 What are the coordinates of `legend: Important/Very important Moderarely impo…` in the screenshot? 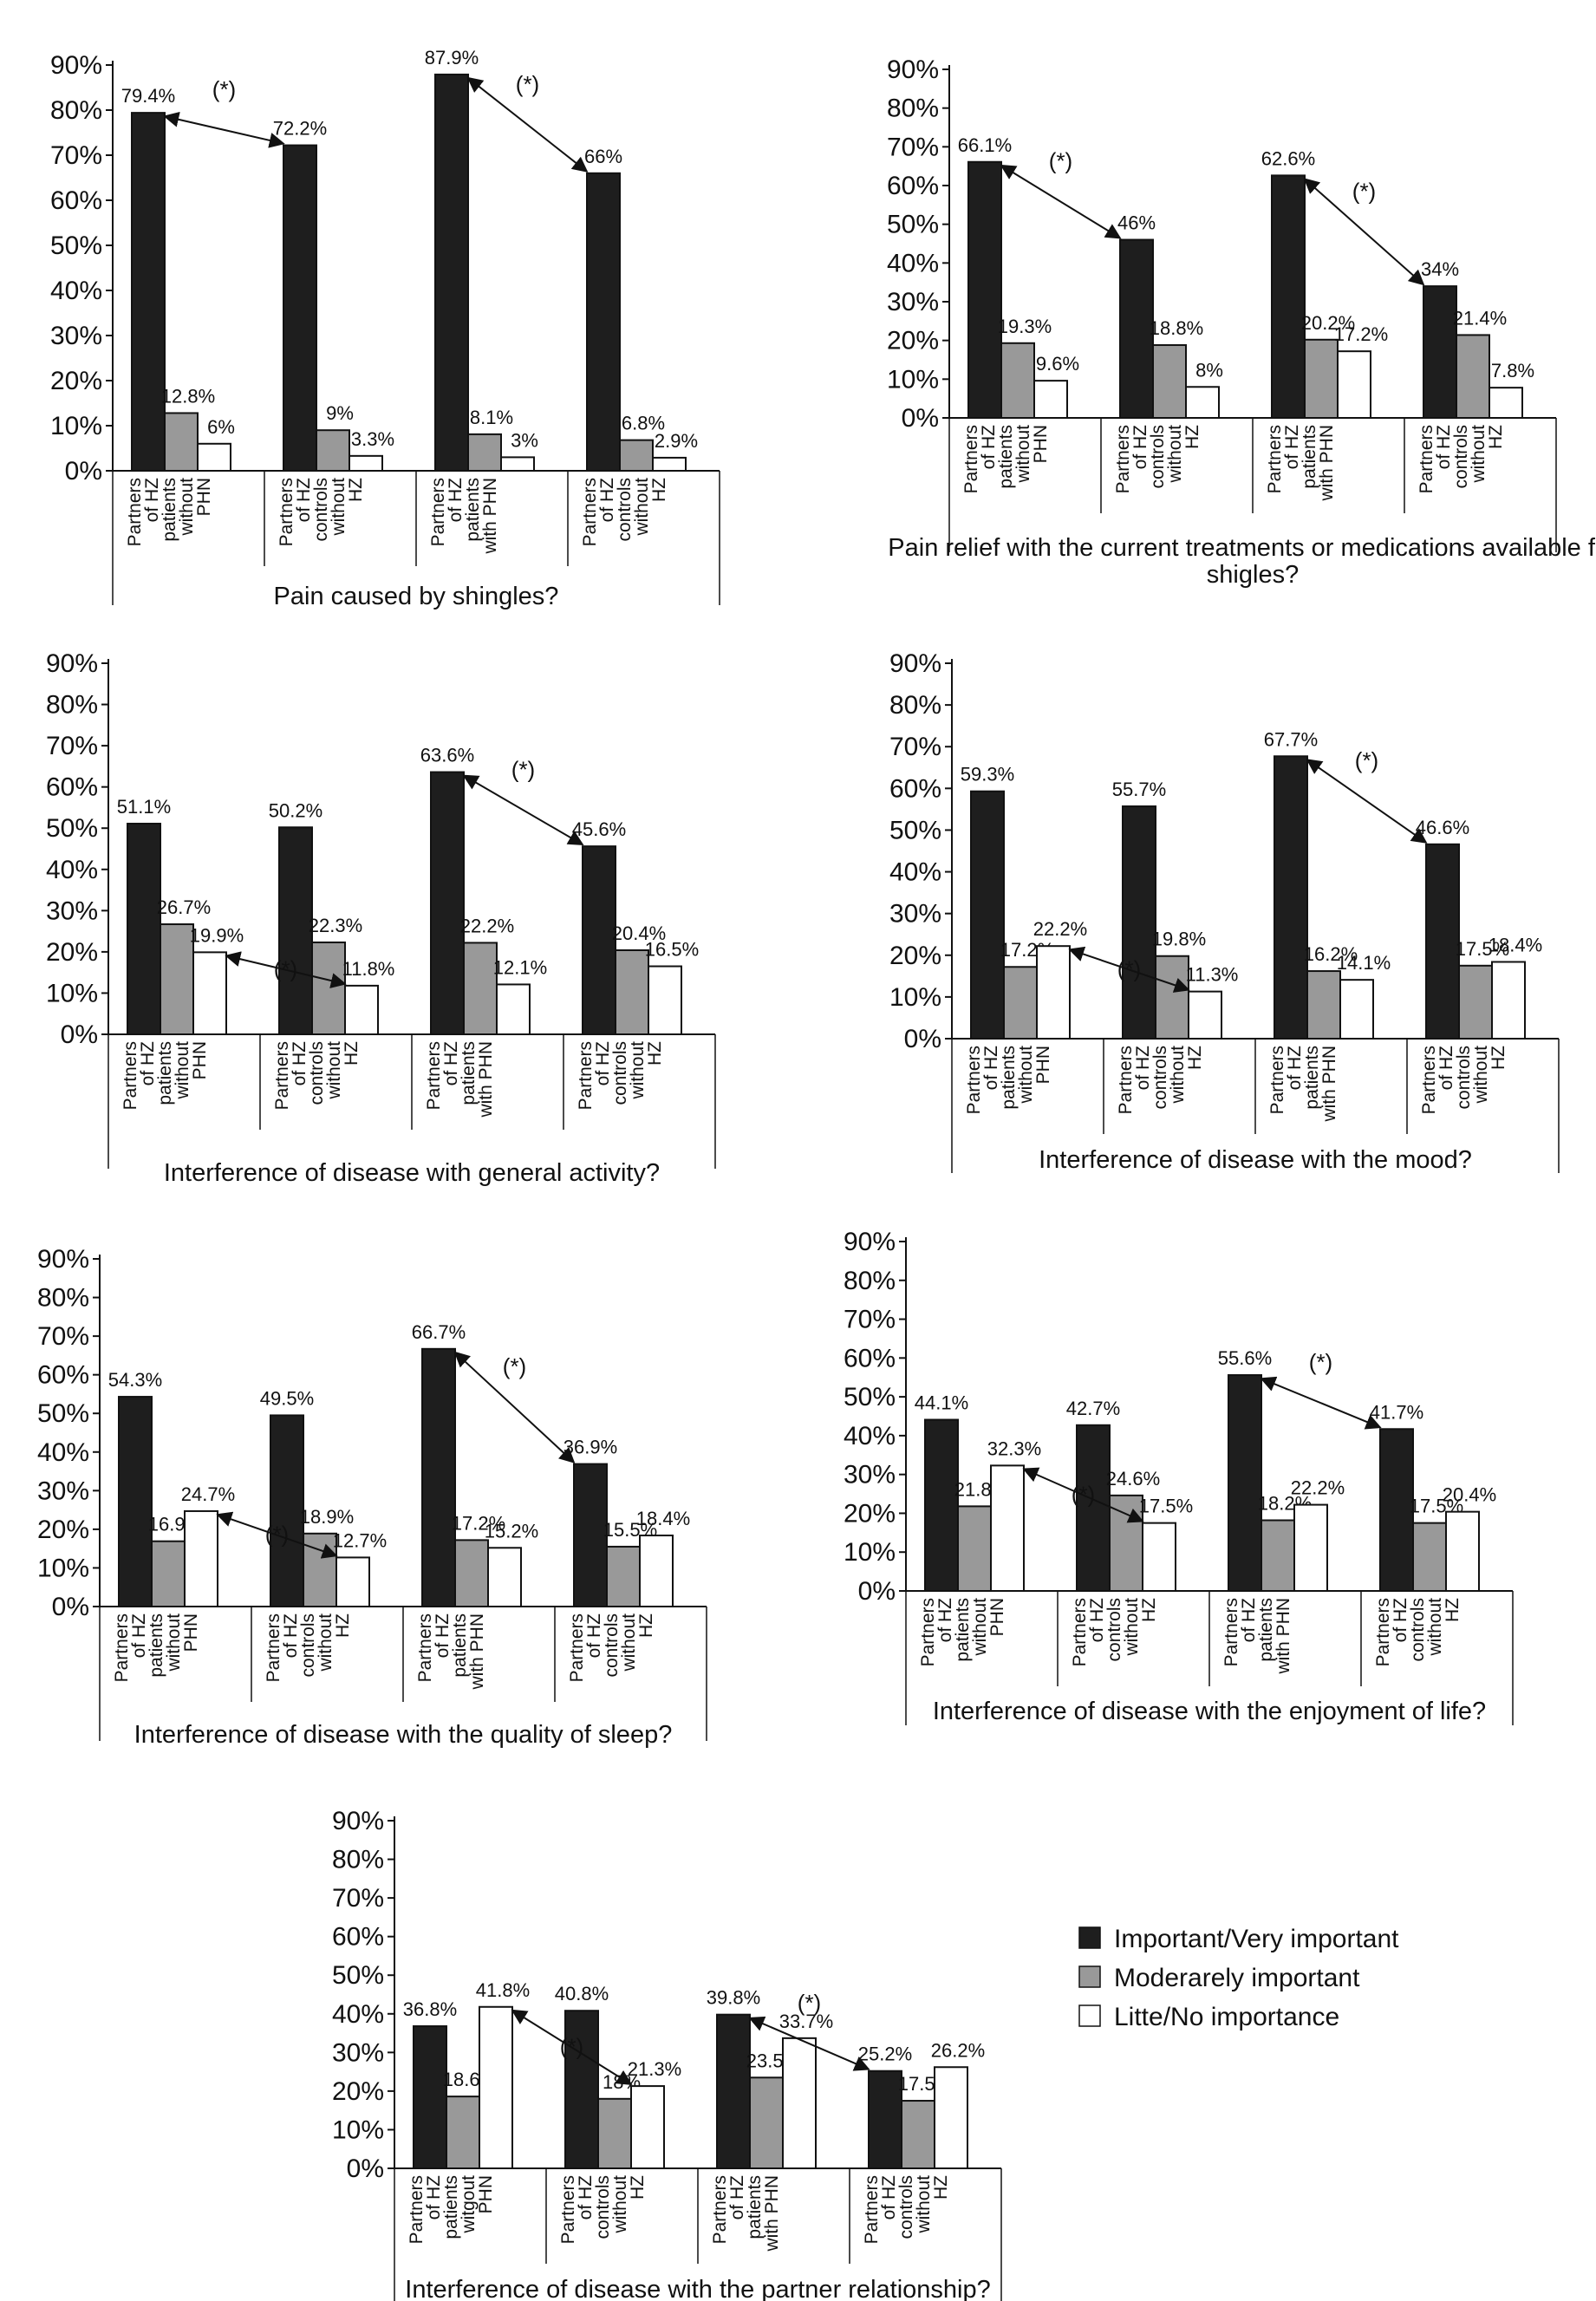 It's located at (1238, 1978).